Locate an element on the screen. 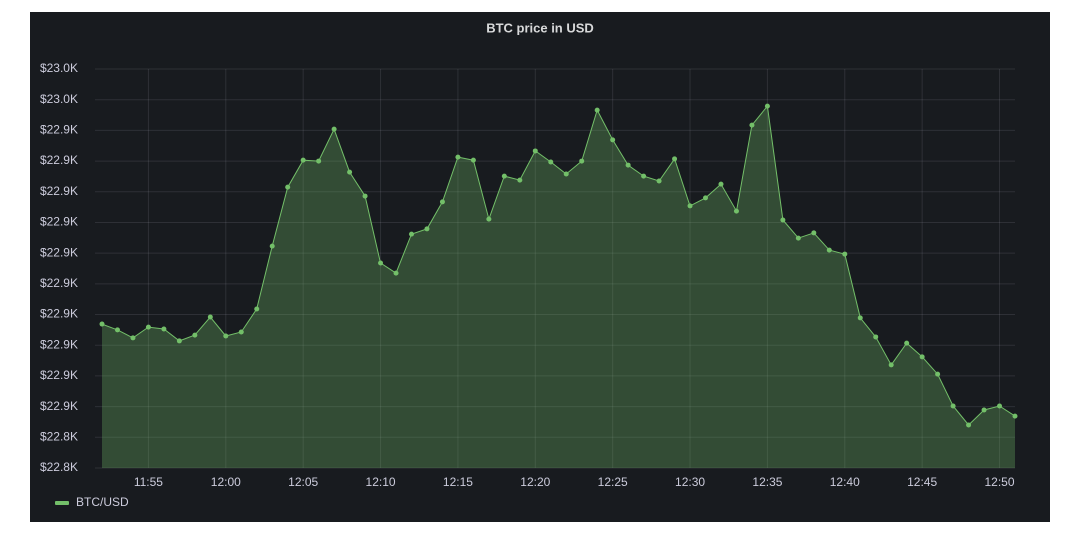  x-tick-label: 12:45 is located at coordinates (922, 482).